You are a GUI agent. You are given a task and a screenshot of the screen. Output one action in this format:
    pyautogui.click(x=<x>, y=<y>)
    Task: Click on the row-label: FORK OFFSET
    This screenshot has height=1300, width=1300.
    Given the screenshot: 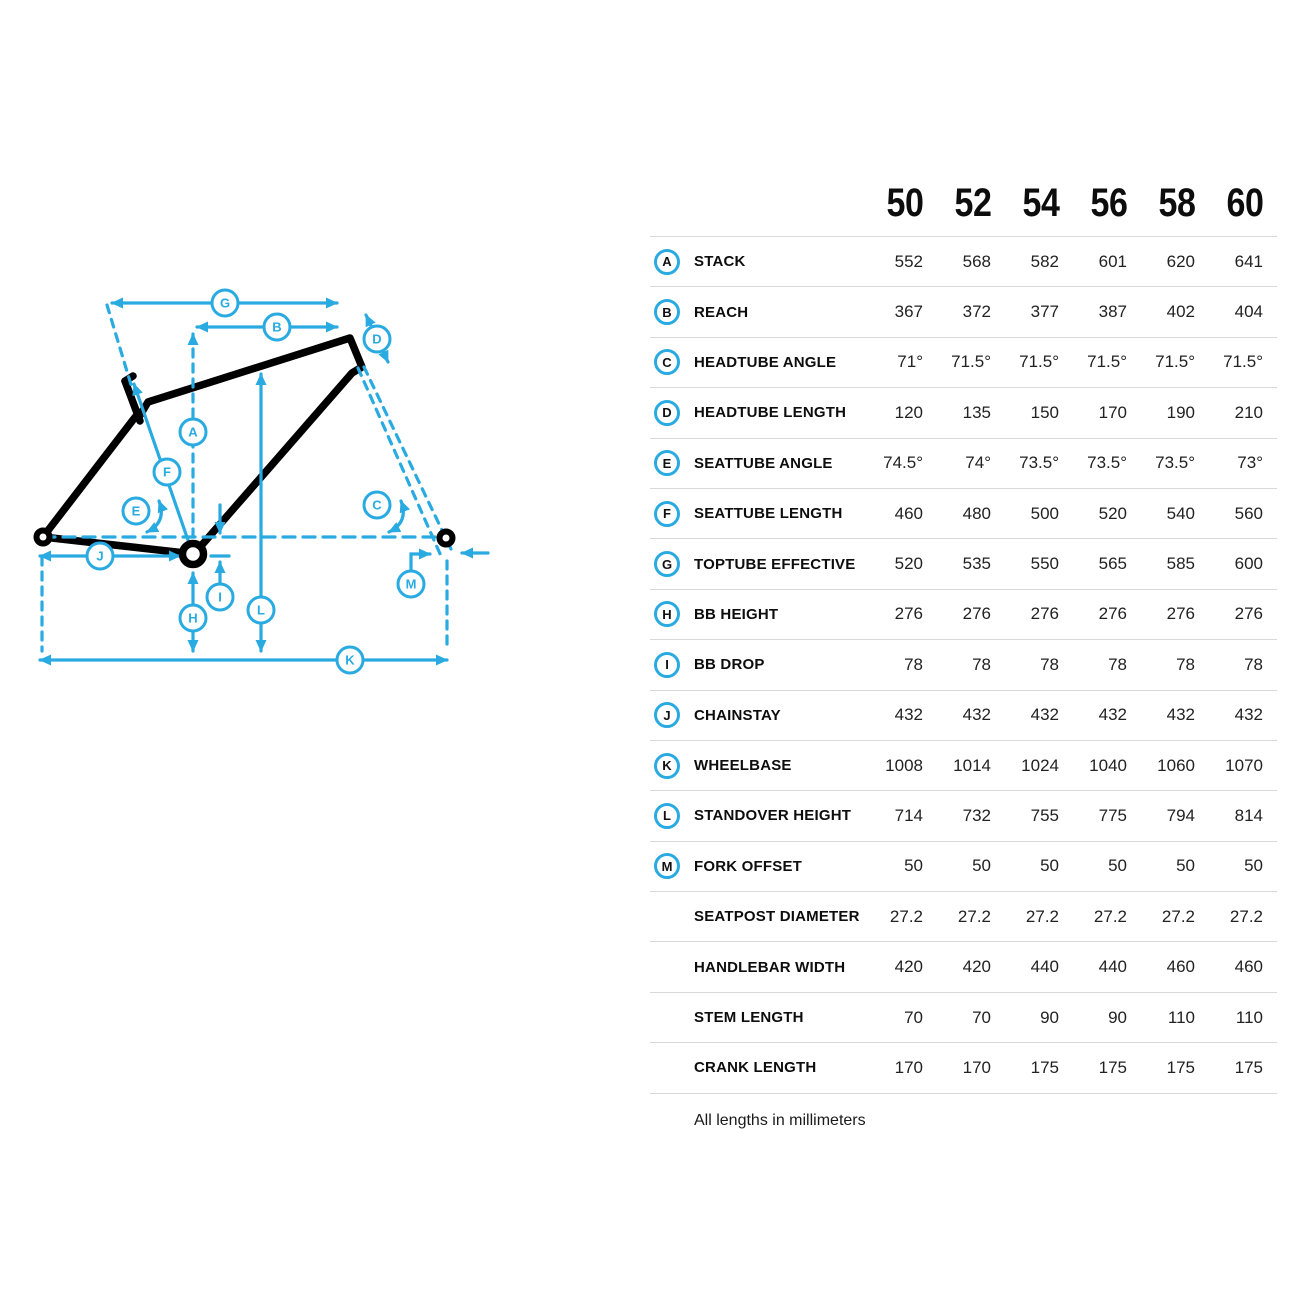 What is the action you would take?
    pyautogui.click(x=748, y=866)
    